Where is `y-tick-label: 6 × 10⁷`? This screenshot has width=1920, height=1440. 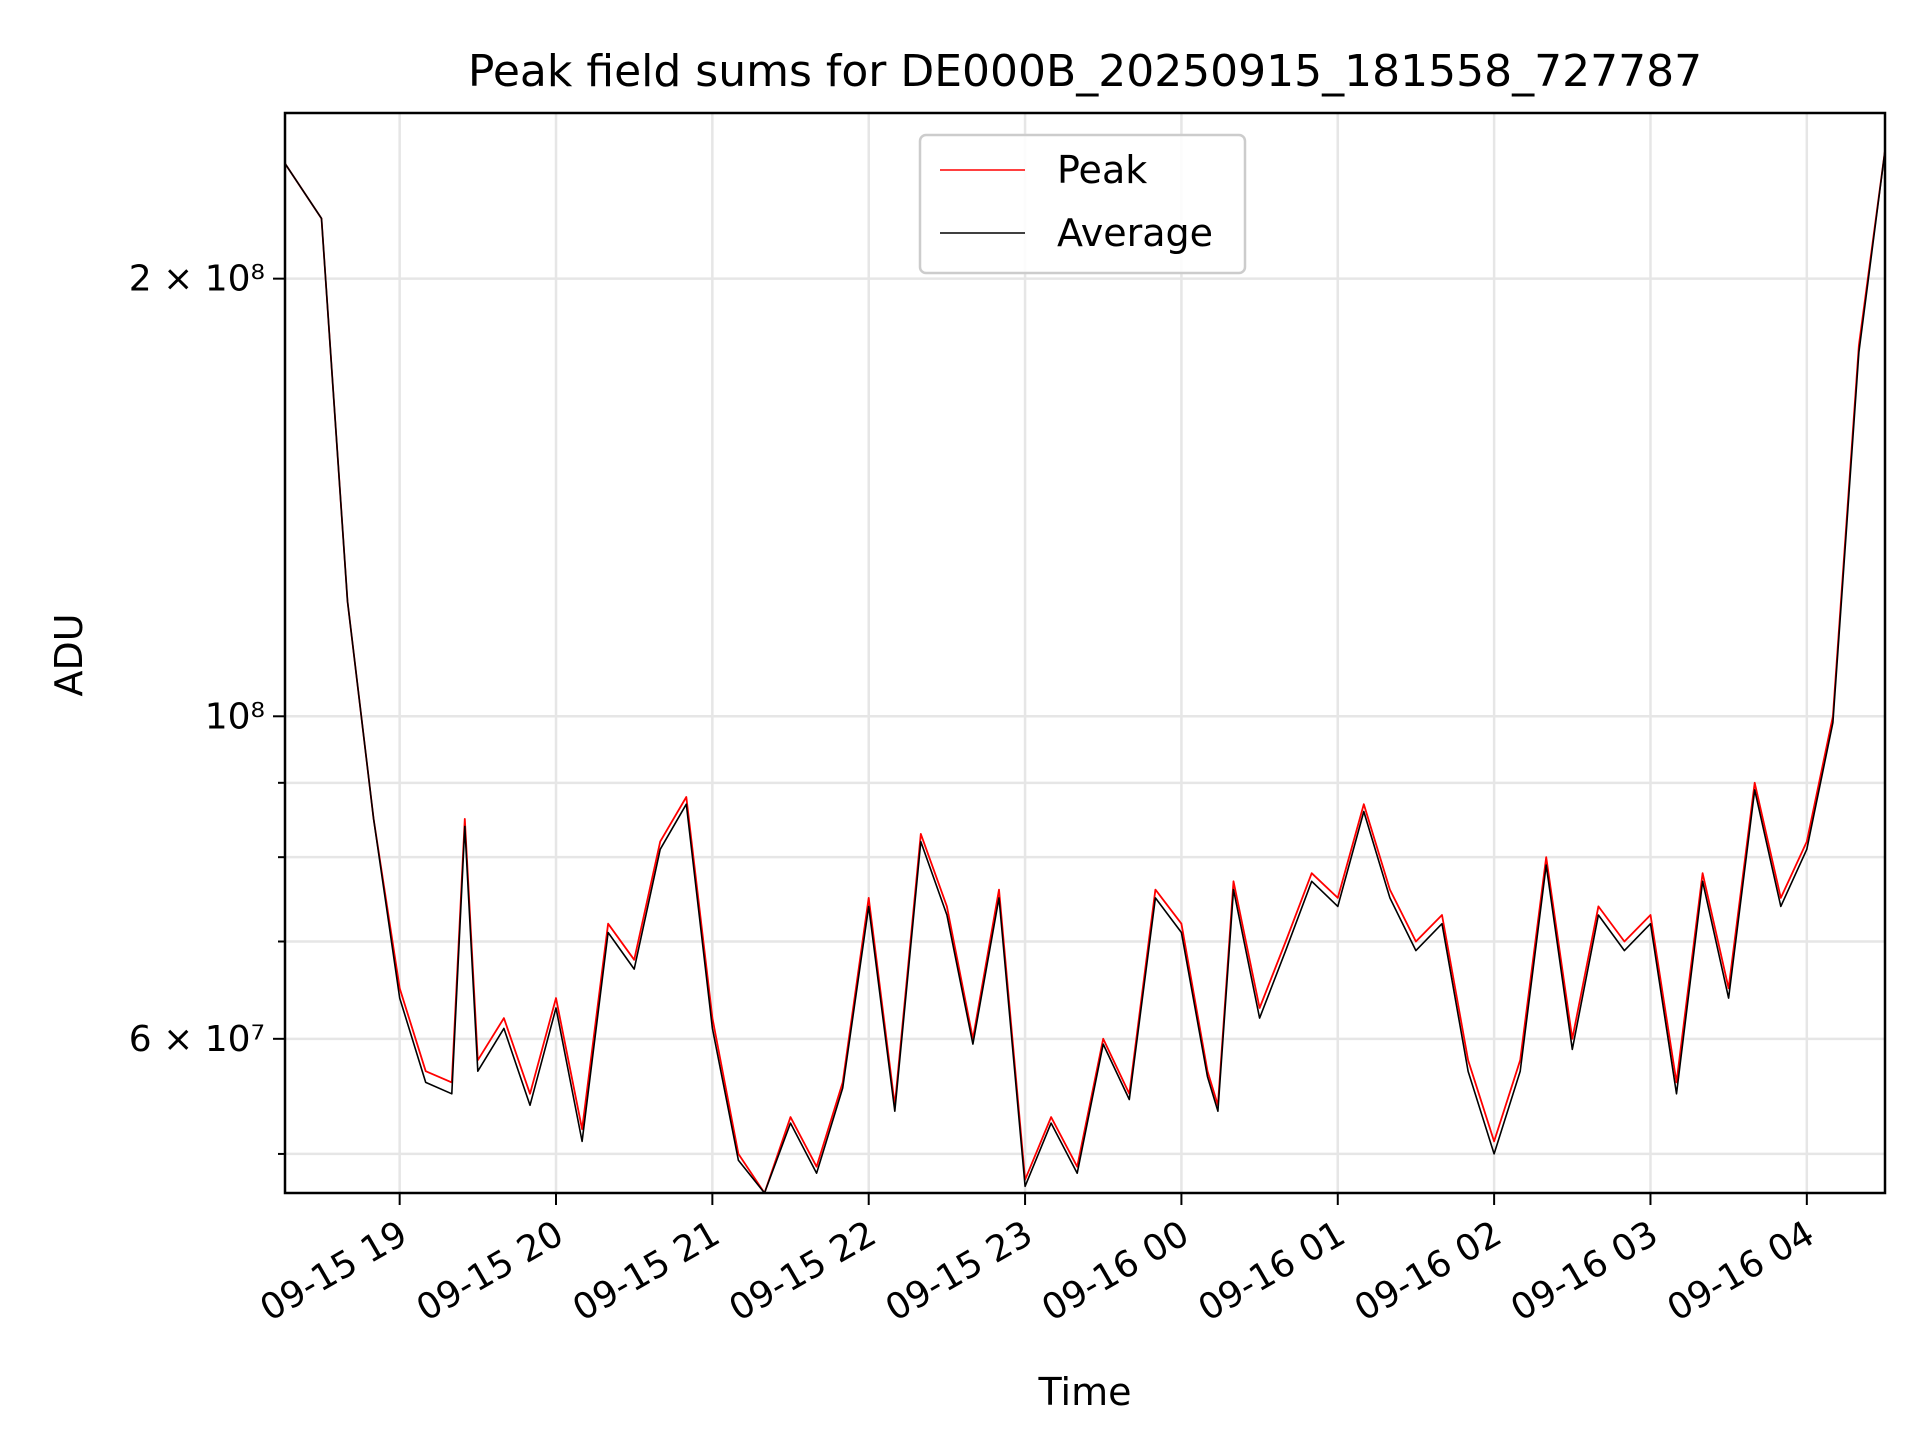 y-tick-label: 6 × 10⁷ is located at coordinates (197, 1039).